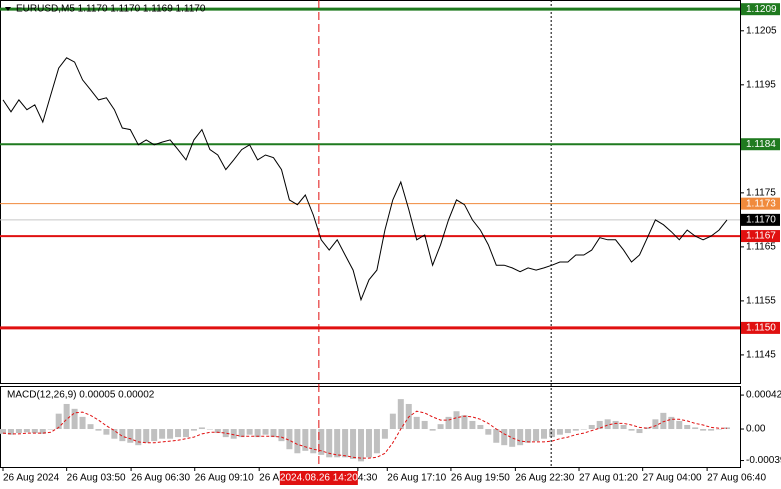 This screenshot has height=489, width=781. Describe the element at coordinates (761, 30) in the screenshot. I see `y-tick-label: 1.1205` at that location.